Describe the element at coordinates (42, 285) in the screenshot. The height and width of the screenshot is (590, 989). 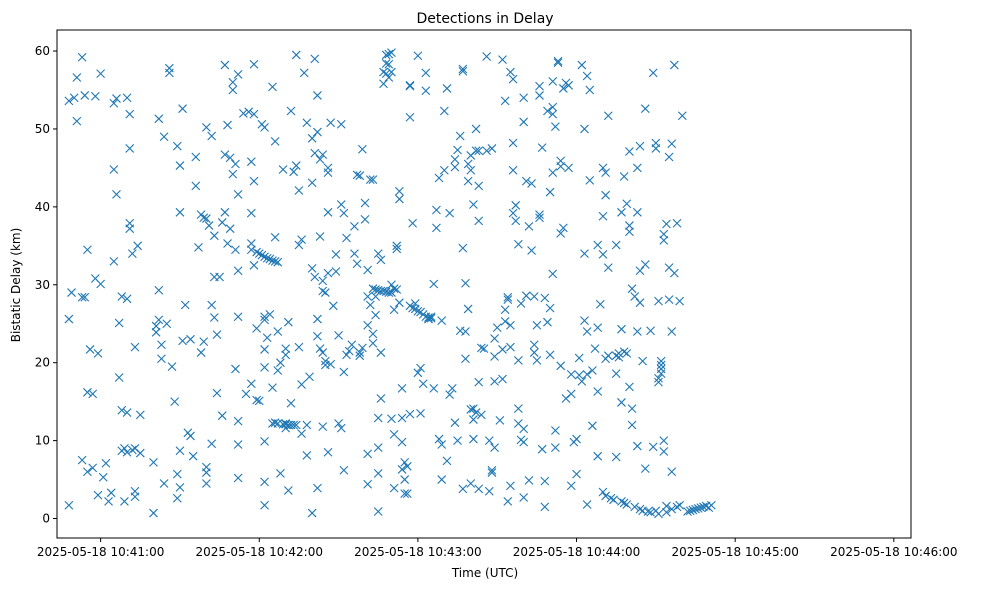
I see `y-tick-label: 30` at that location.